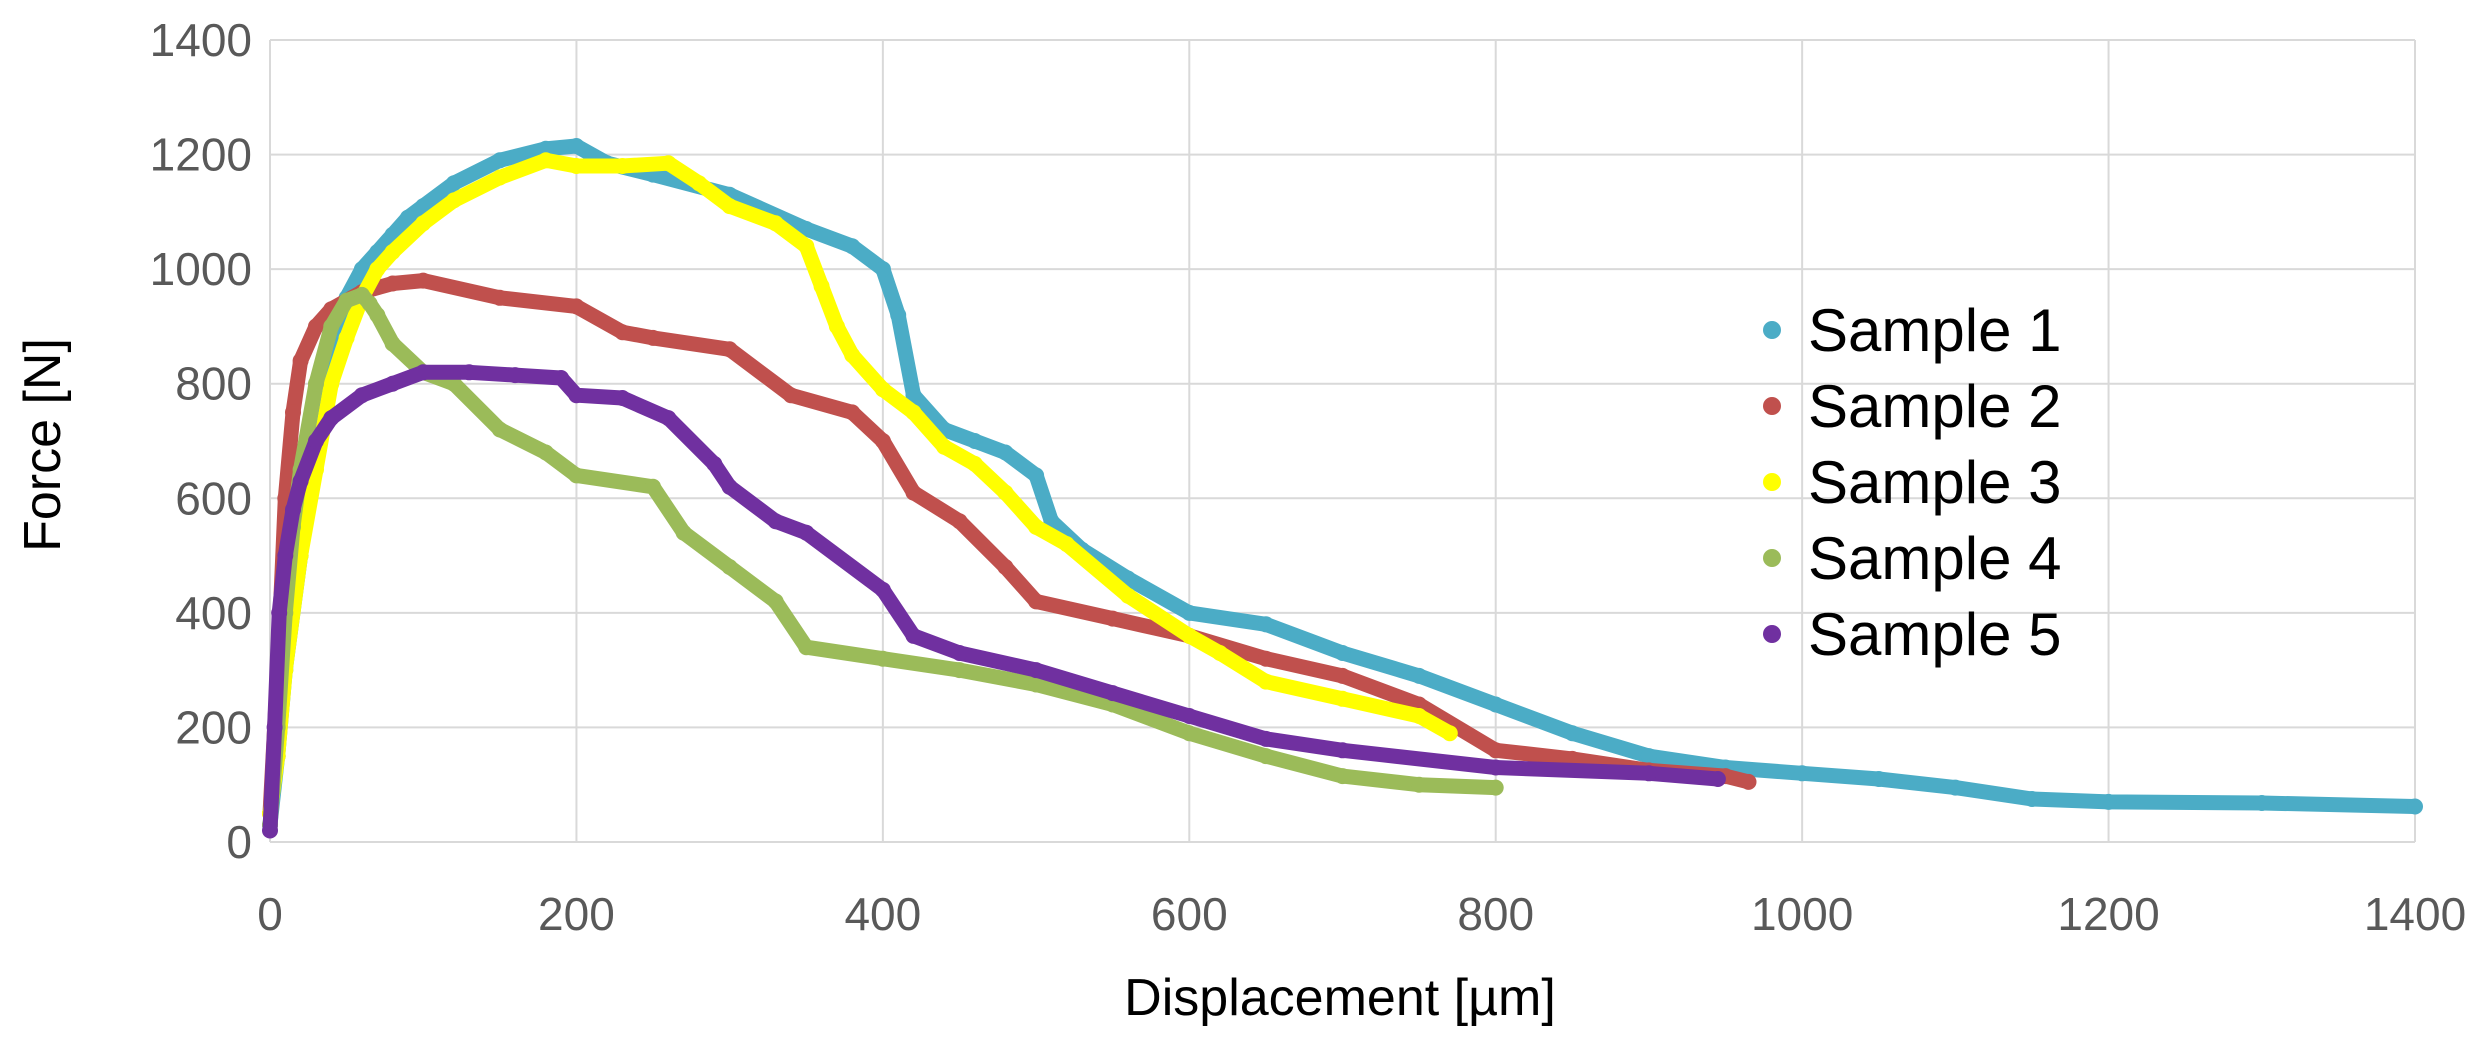  What do you see at coordinates (201, 441) in the screenshot?
I see `y-tick-labels: 0 200 400 600 800 1000 1200 1400` at bounding box center [201, 441].